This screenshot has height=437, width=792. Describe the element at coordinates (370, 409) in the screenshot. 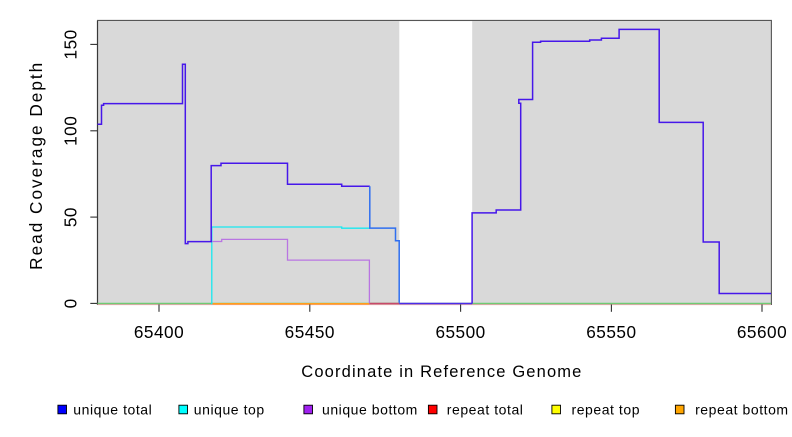

I see `svg-text: unique bottom` at that location.